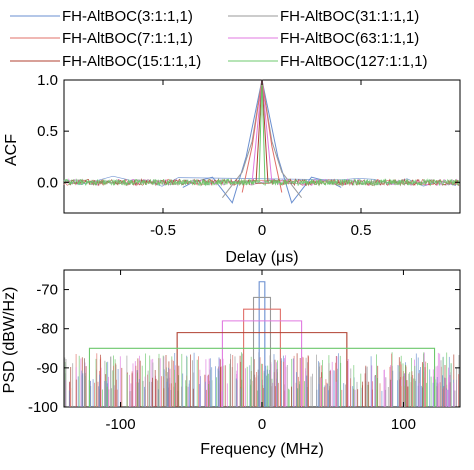 This screenshot has width=474, height=470. Describe the element at coordinates (47, 368) in the screenshot. I see `y-tick-label: -90` at that location.